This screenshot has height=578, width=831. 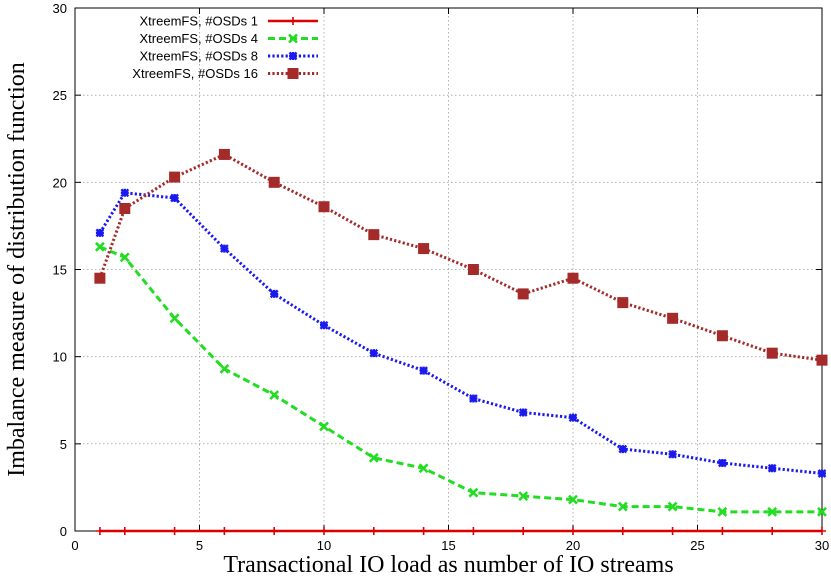 I want to click on y-tick-label: 10, so click(x=60, y=357).